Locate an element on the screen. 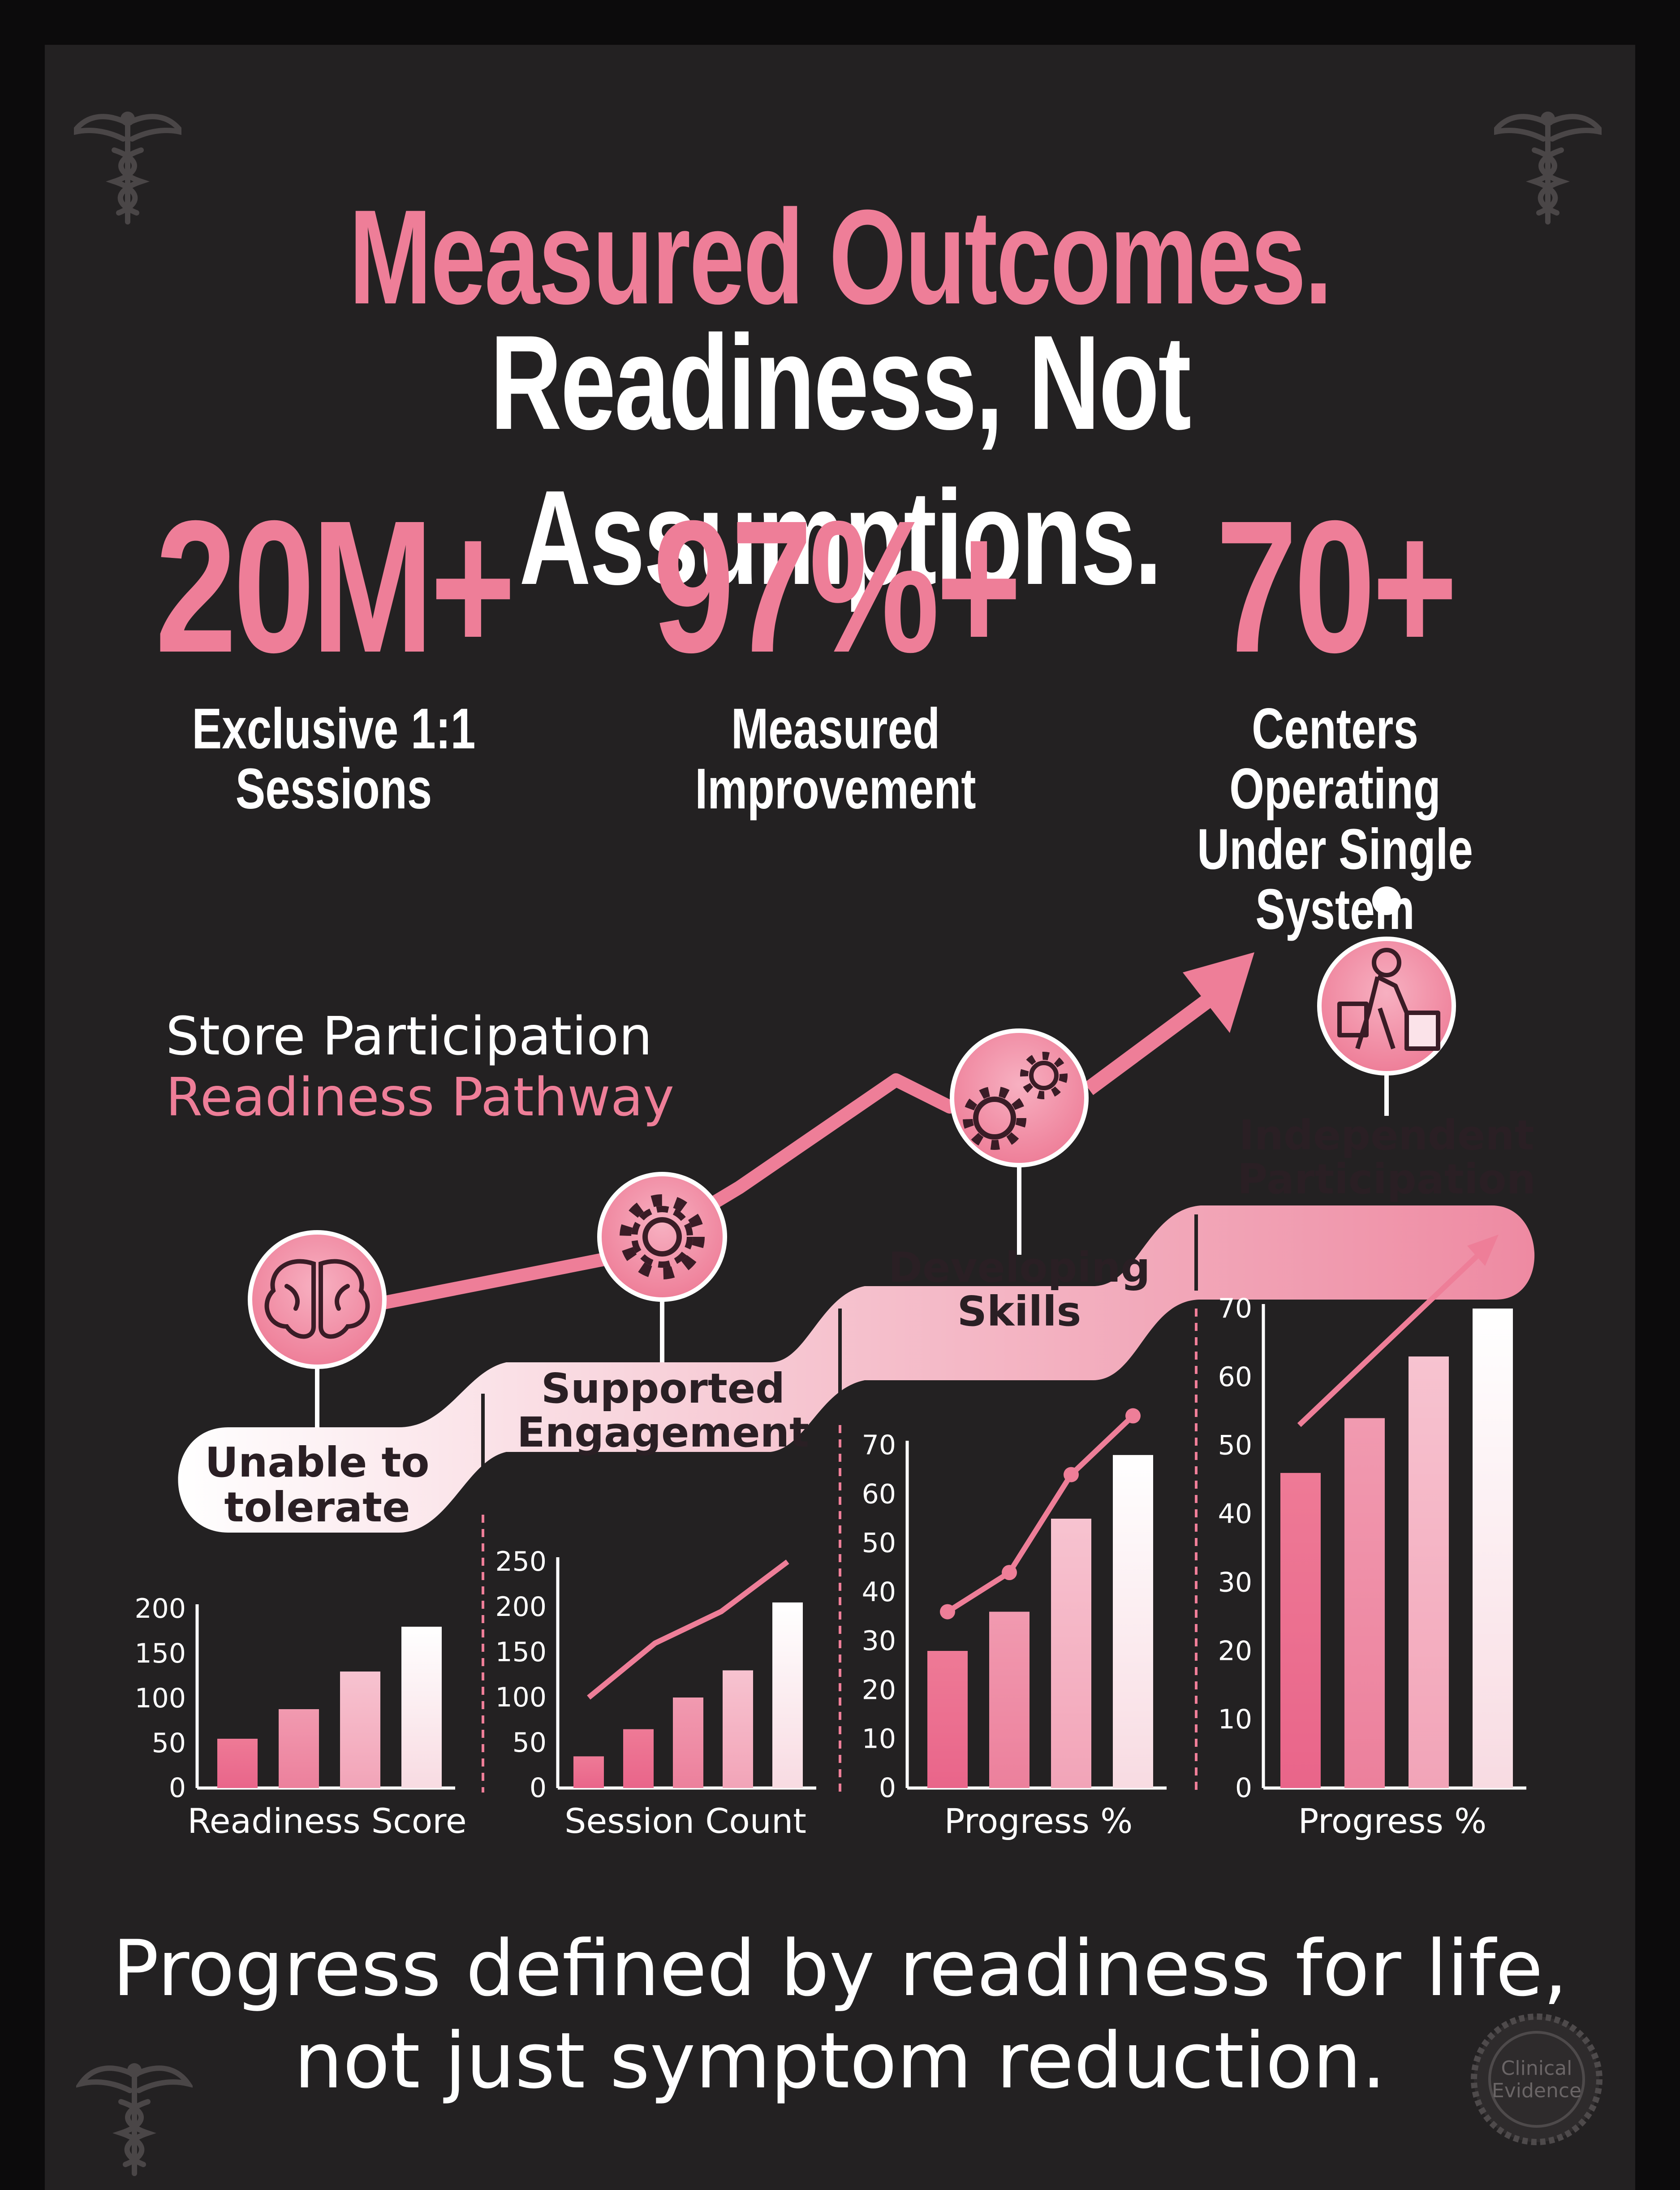 The height and width of the screenshot is (2190, 1680). gears-icon is located at coordinates (1020, 1098).